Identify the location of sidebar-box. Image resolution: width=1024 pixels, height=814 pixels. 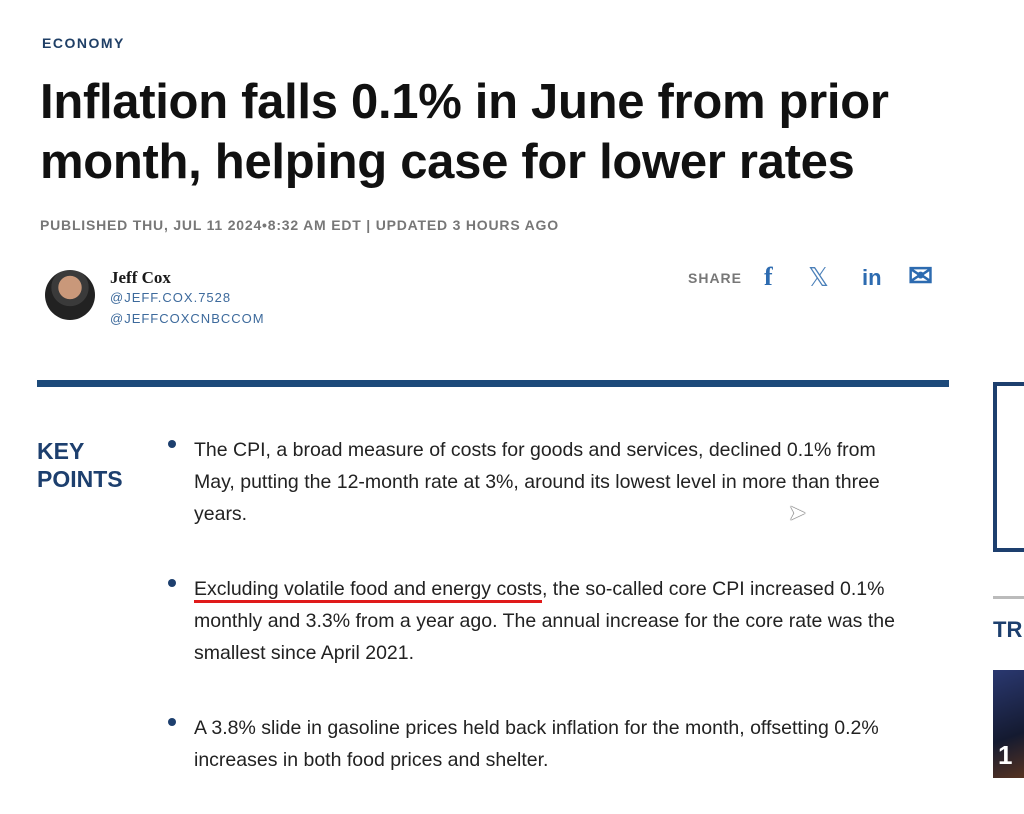
(1008, 467).